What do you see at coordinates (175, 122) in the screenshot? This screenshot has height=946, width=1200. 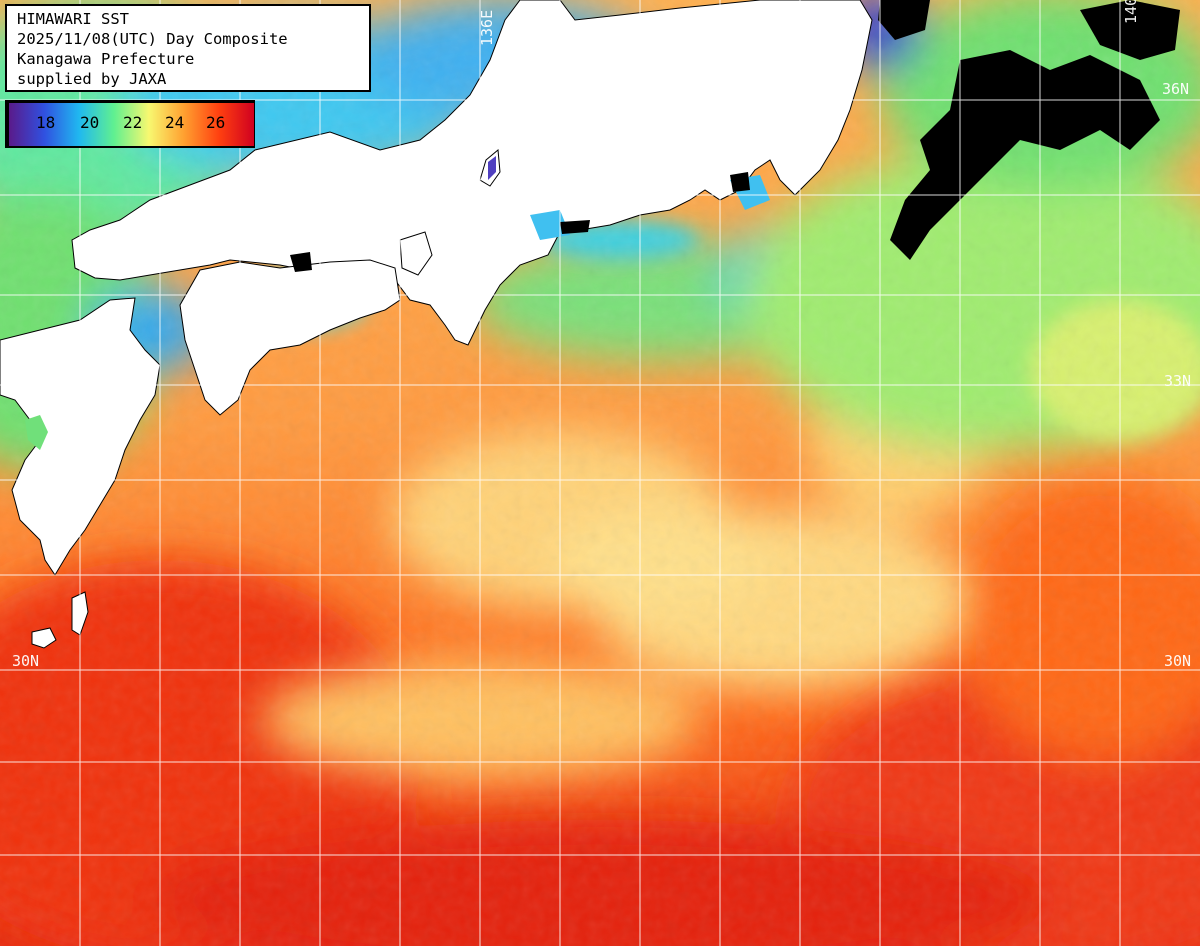 I see `legend-tick-24: 24` at bounding box center [175, 122].